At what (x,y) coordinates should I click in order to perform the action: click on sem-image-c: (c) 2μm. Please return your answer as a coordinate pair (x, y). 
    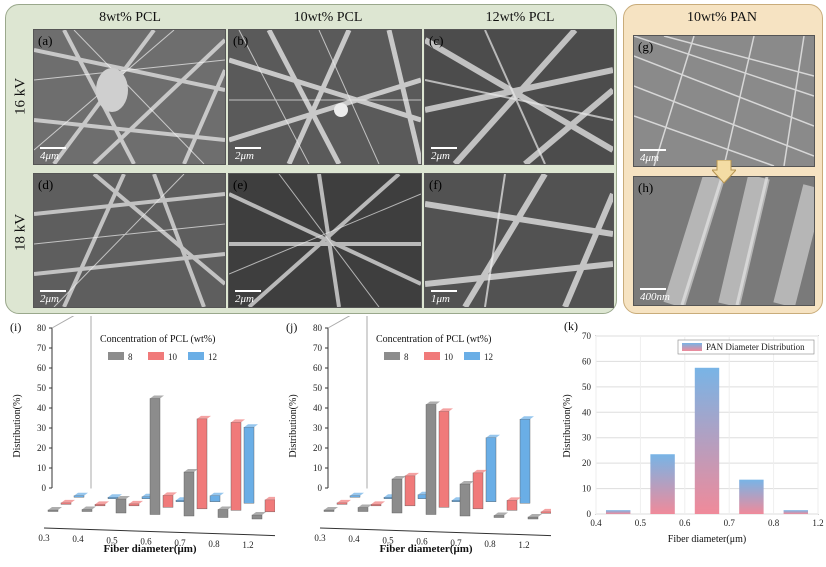
    Looking at the image, I should click on (519, 97).